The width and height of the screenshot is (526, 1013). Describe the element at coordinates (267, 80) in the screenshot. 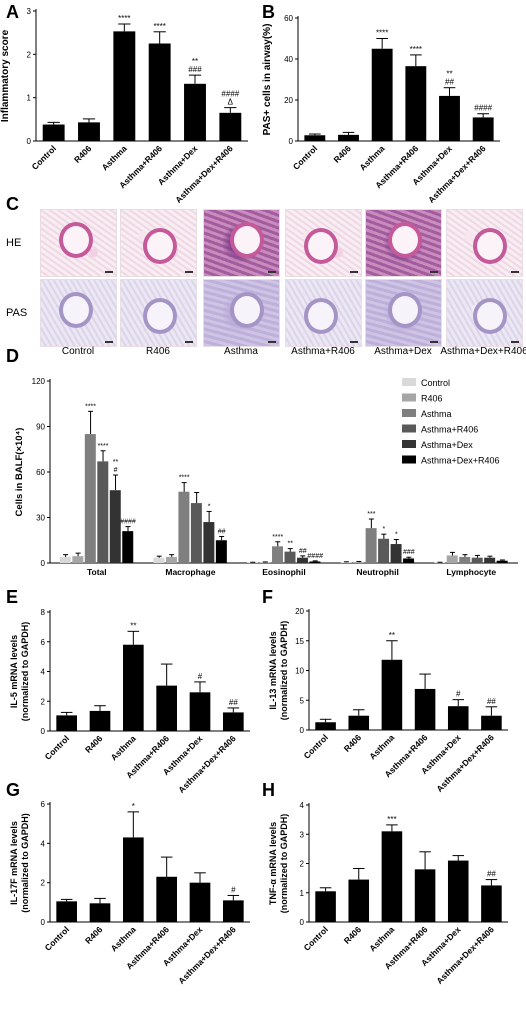

I see `y-axis-label-B: PAS+ cells in airway(%)` at that location.